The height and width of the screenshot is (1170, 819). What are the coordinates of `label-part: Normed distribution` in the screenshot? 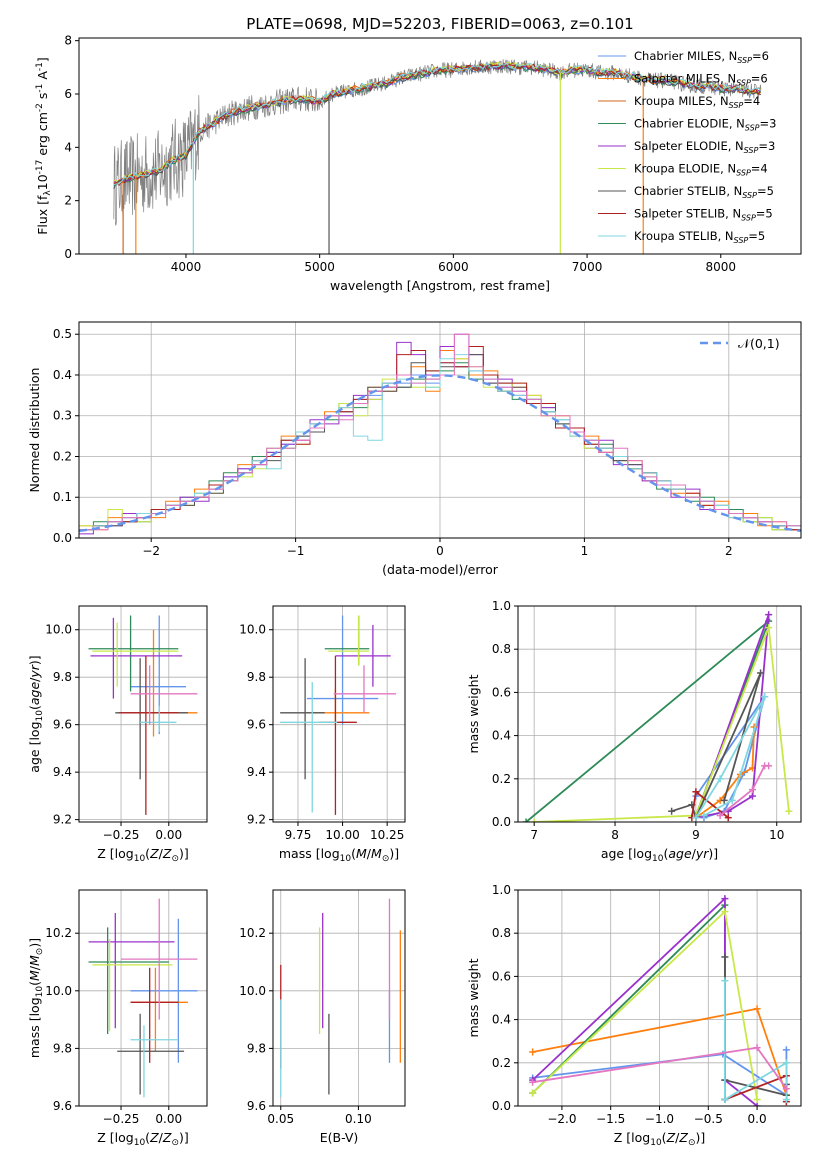 It's located at (34, 430).